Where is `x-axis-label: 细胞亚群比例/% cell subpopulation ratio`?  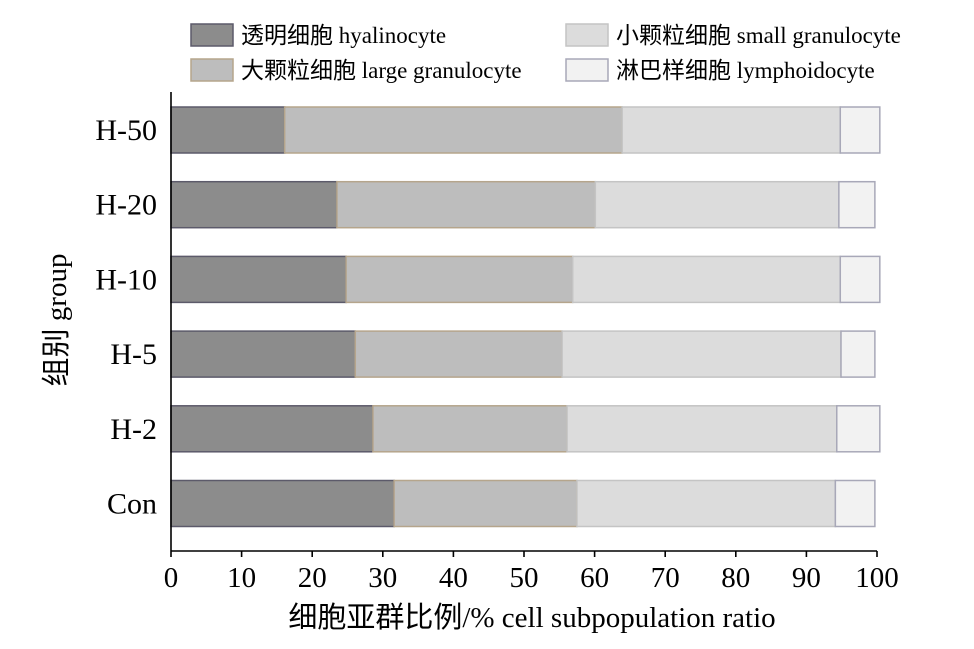 x-axis-label: 细胞亚群比例/% cell subpopulation ratio is located at coordinates (531, 617).